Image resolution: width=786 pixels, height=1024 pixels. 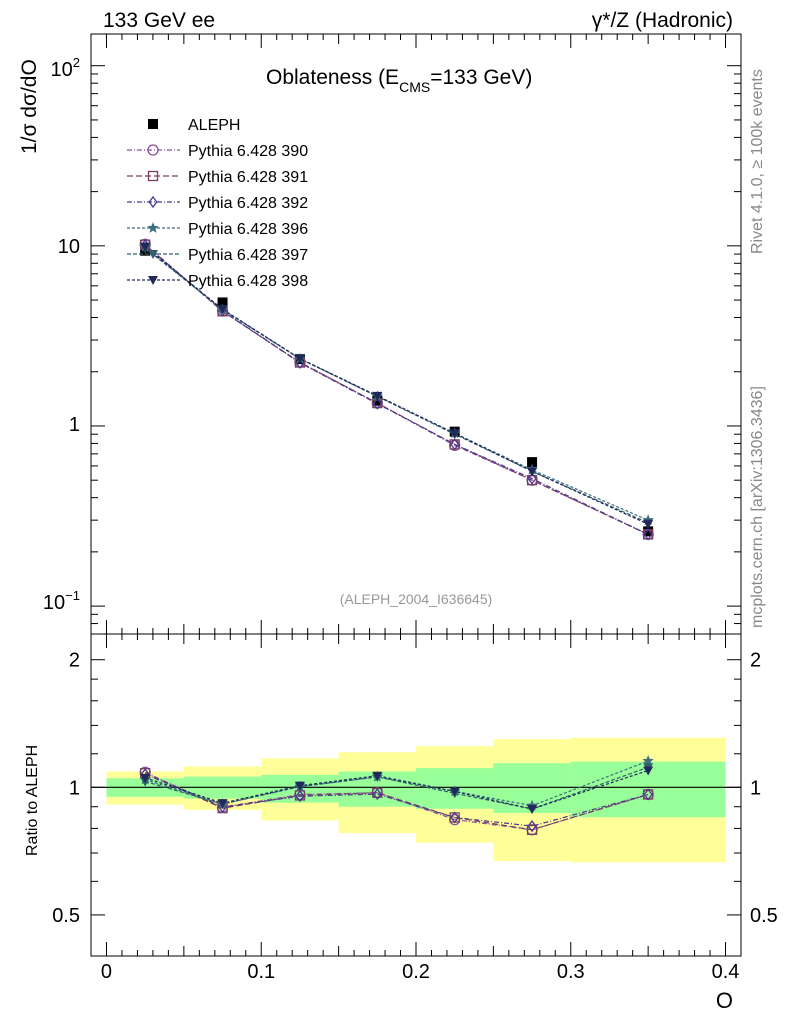 I want to click on plot-title-sub: CMS, so click(x=414, y=87).